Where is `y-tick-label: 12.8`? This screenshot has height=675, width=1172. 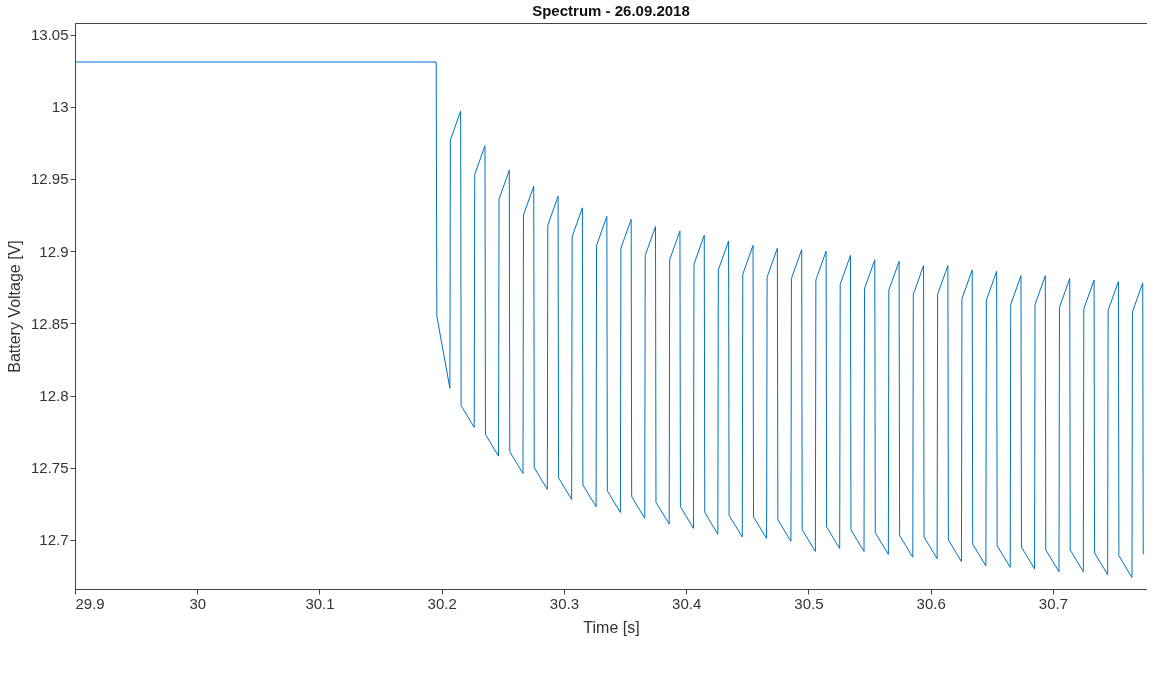
y-tick-label: 12.8 is located at coordinates (54, 396).